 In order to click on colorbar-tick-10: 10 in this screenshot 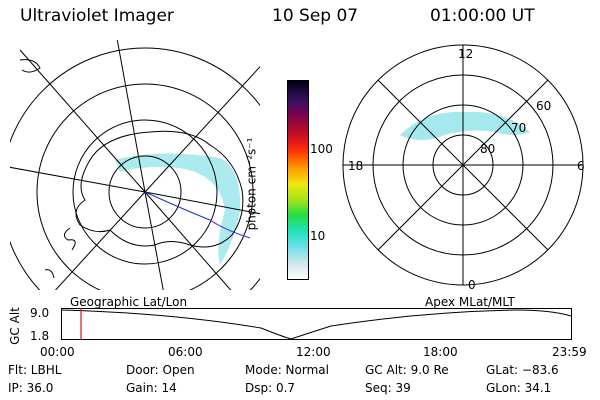, I will do `click(318, 236)`.